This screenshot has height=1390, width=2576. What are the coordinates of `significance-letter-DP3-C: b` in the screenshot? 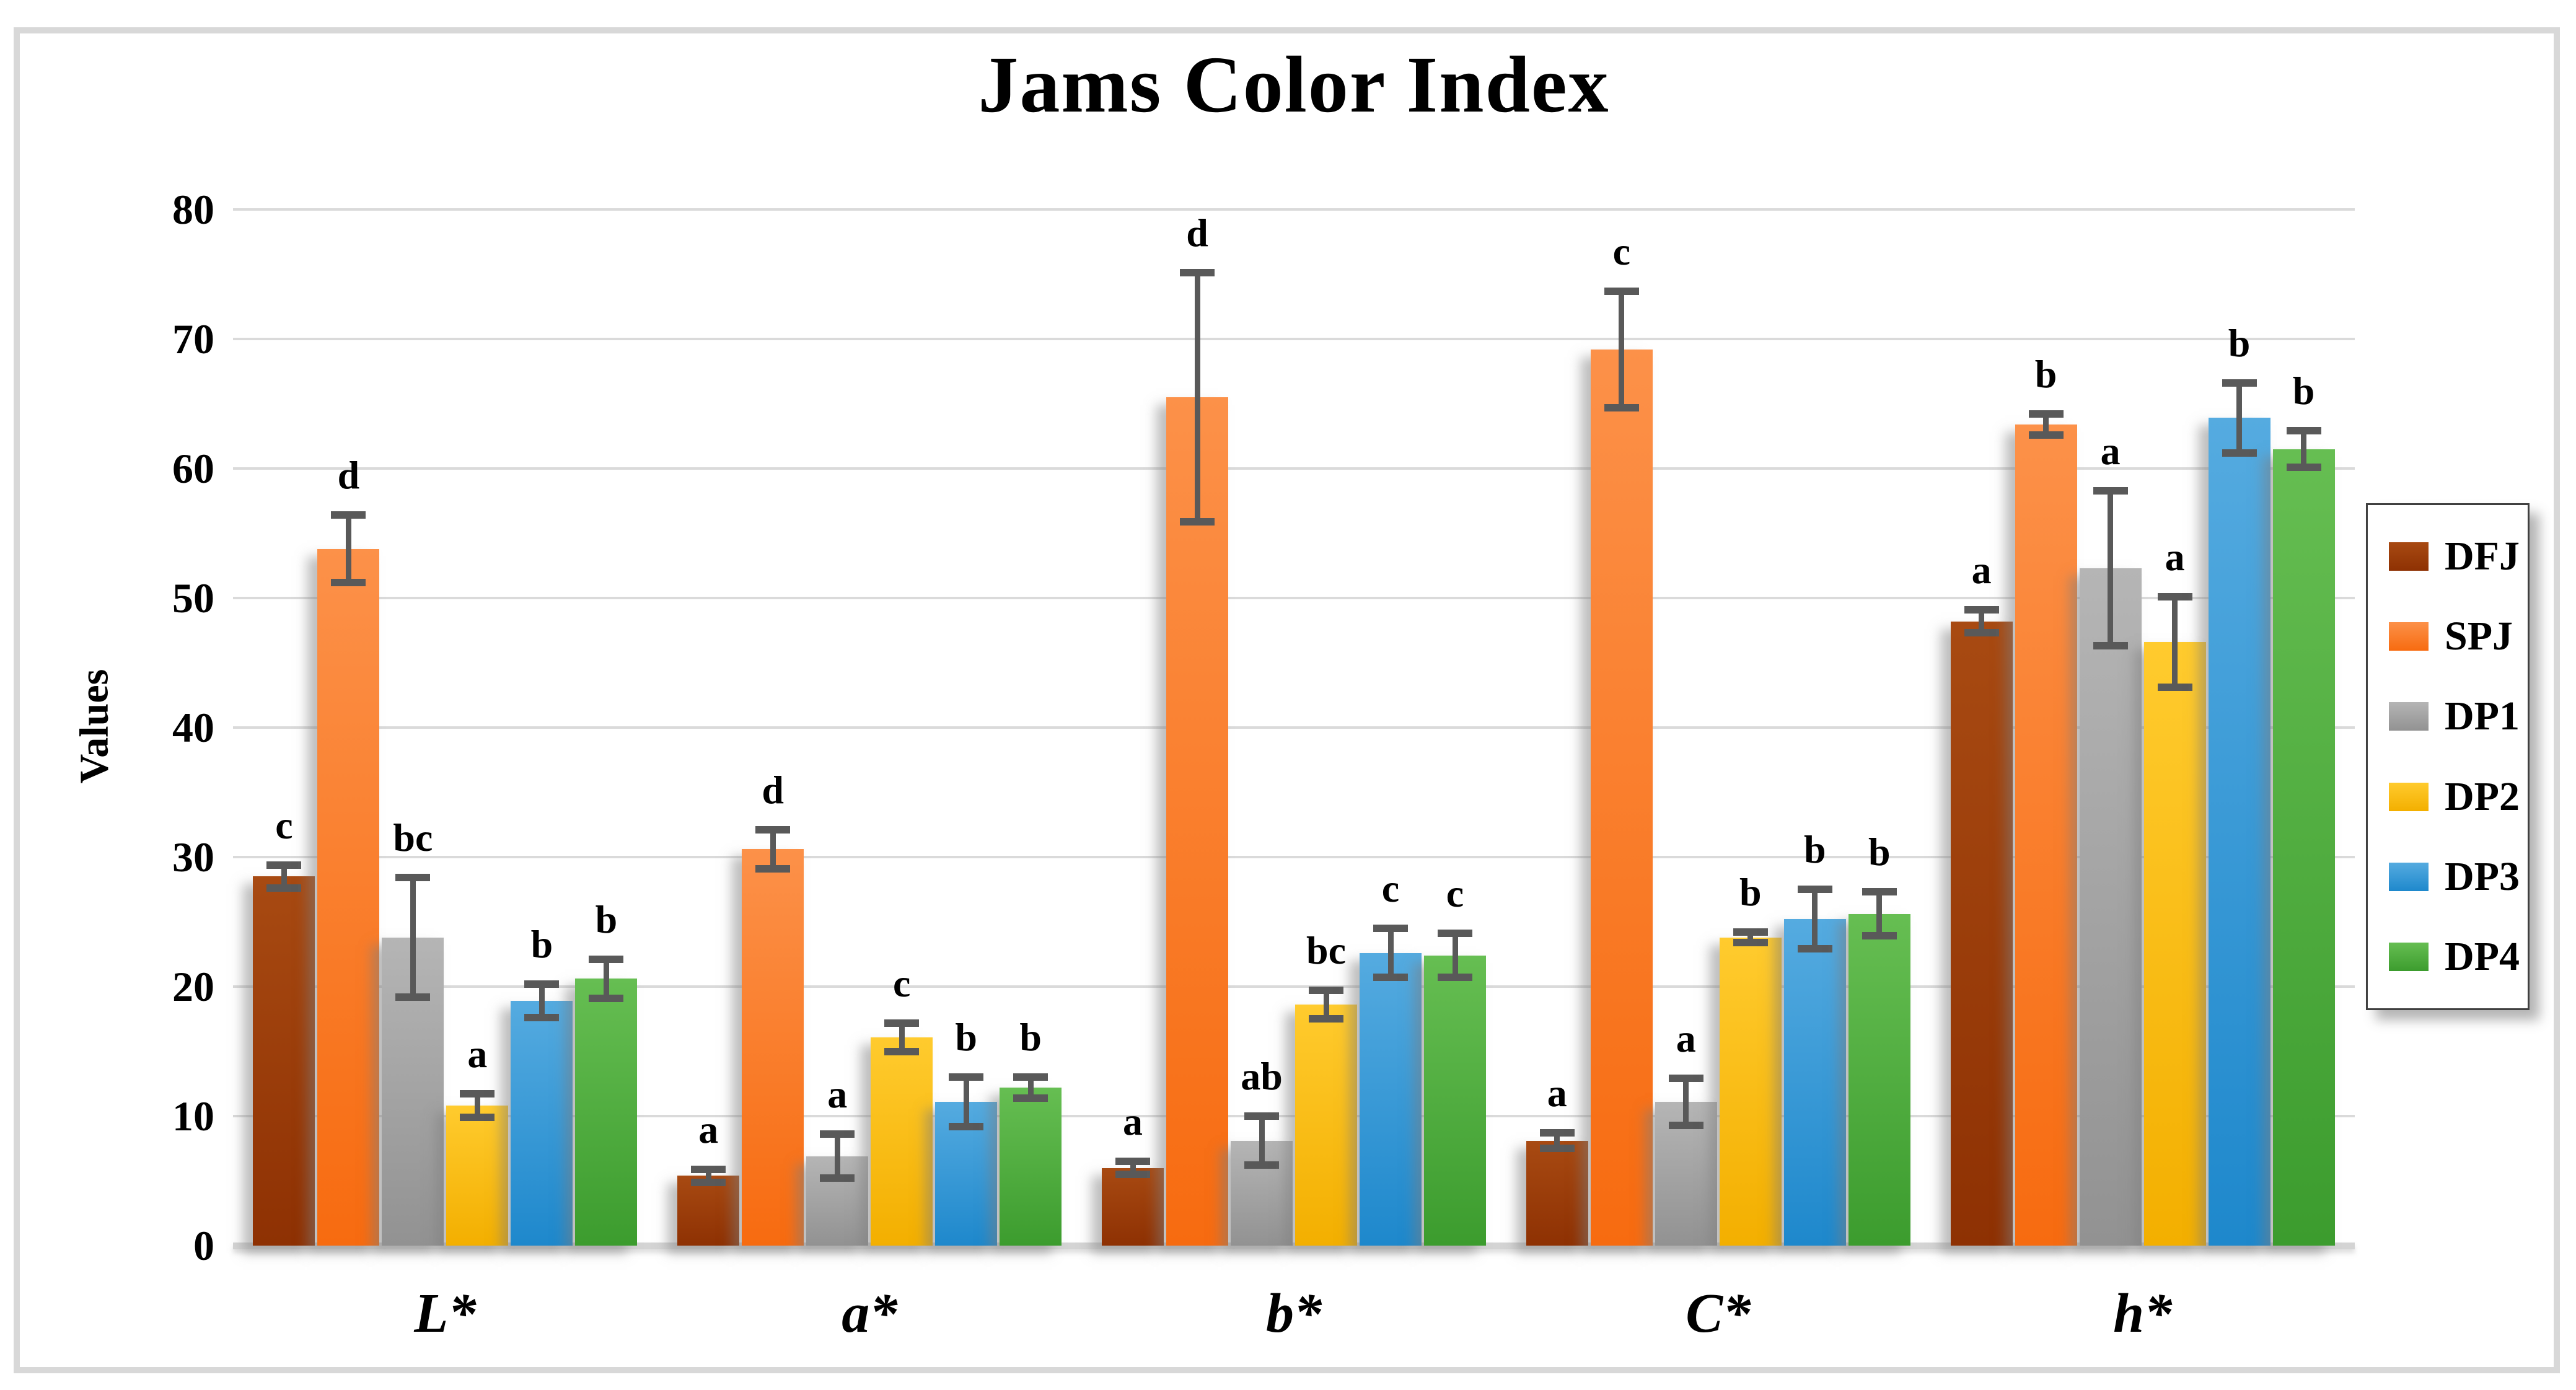 It's located at (1815, 849).